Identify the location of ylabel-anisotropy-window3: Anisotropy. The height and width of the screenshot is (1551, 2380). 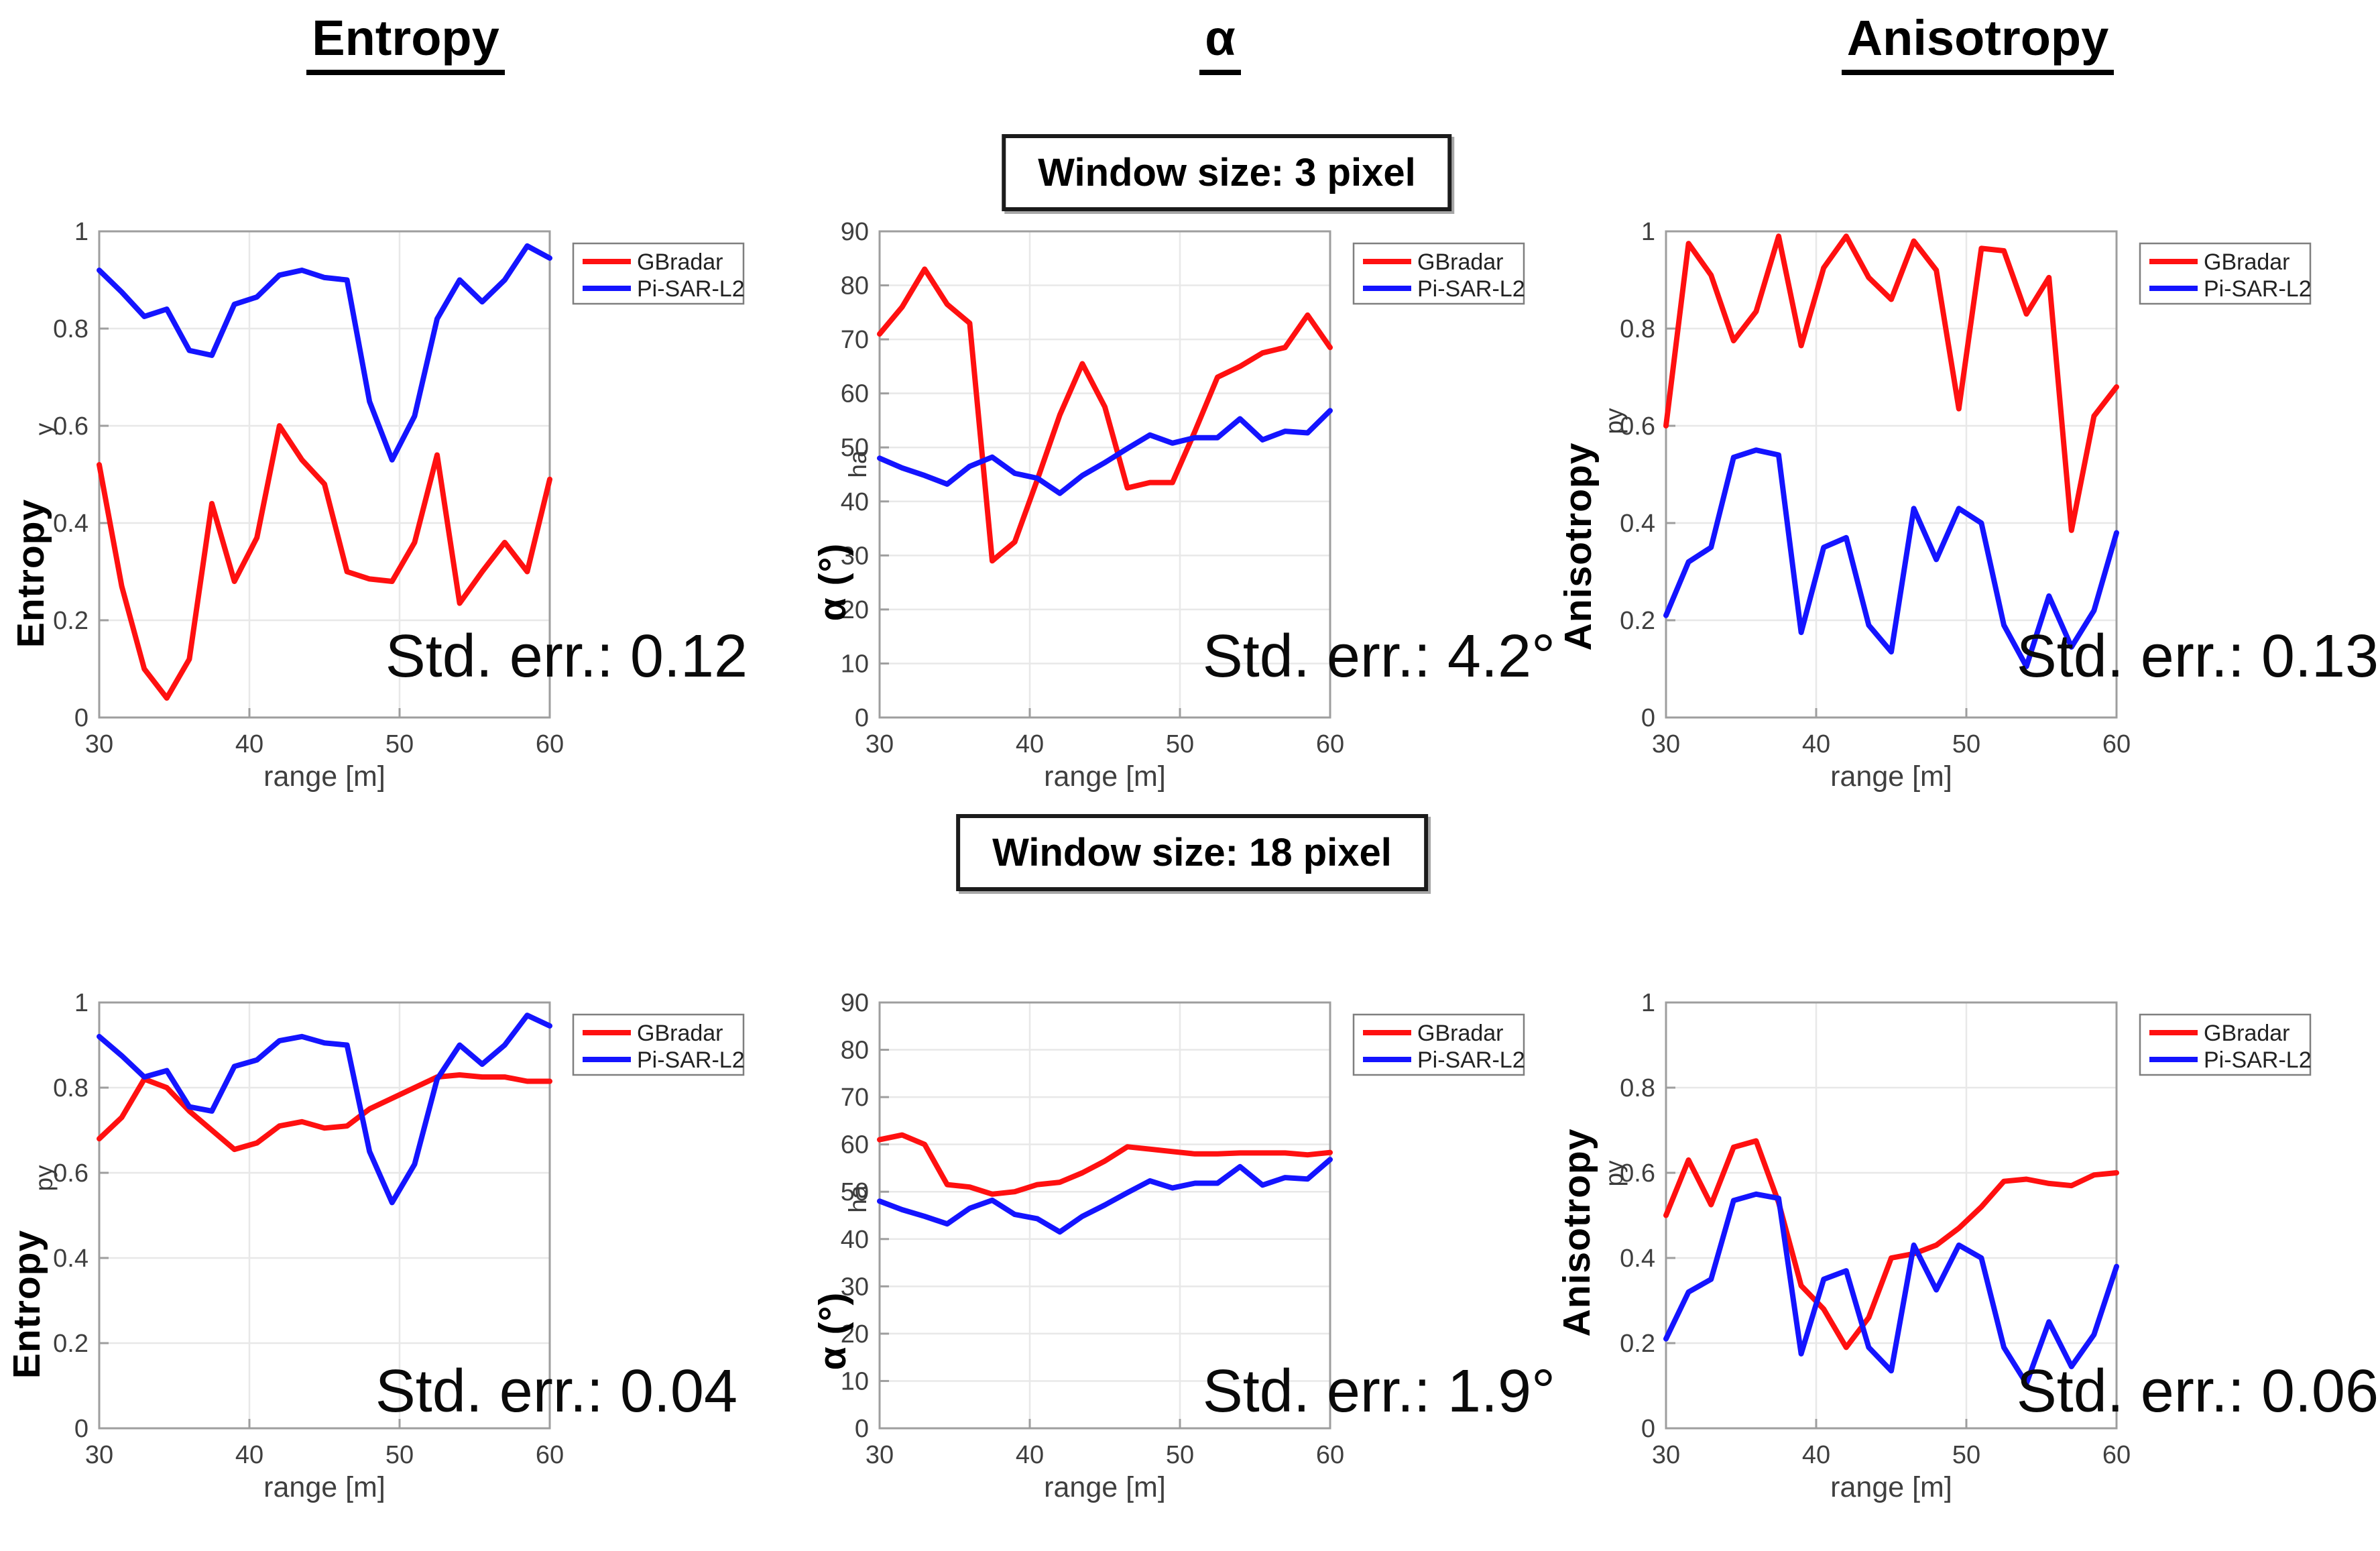
(1579, 546).